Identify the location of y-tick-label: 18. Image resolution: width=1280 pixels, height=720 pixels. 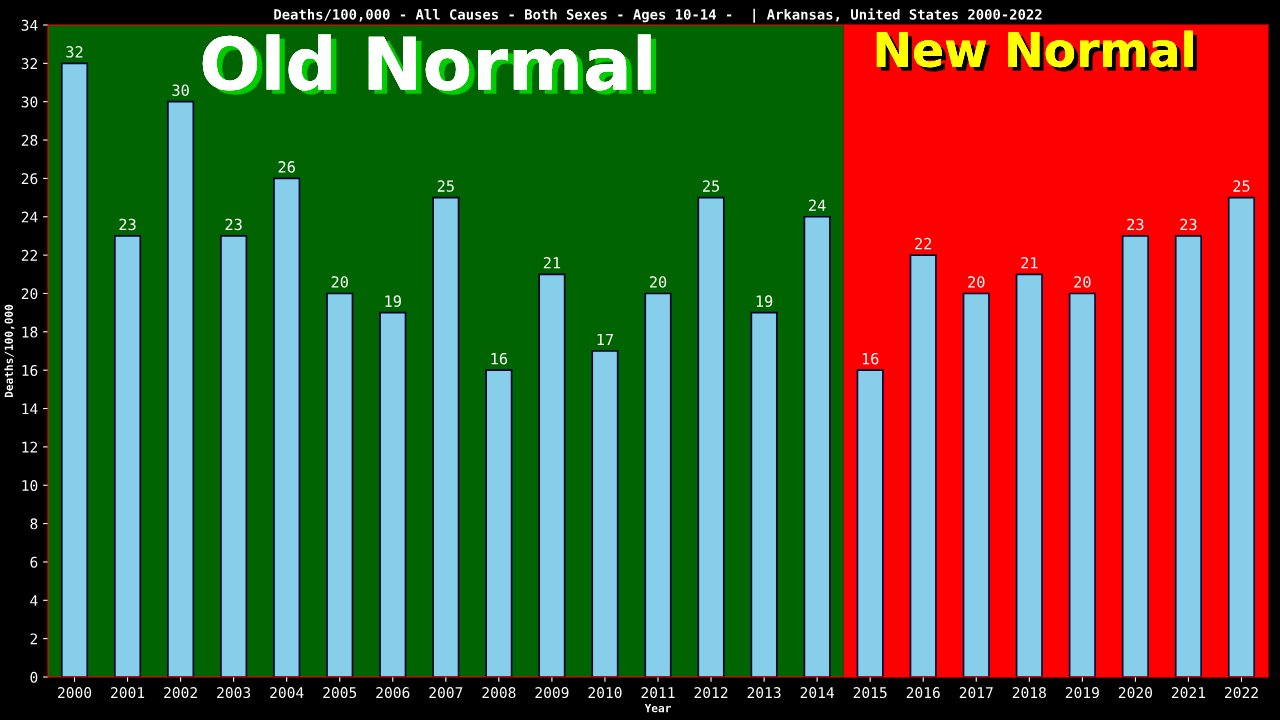
(30, 332).